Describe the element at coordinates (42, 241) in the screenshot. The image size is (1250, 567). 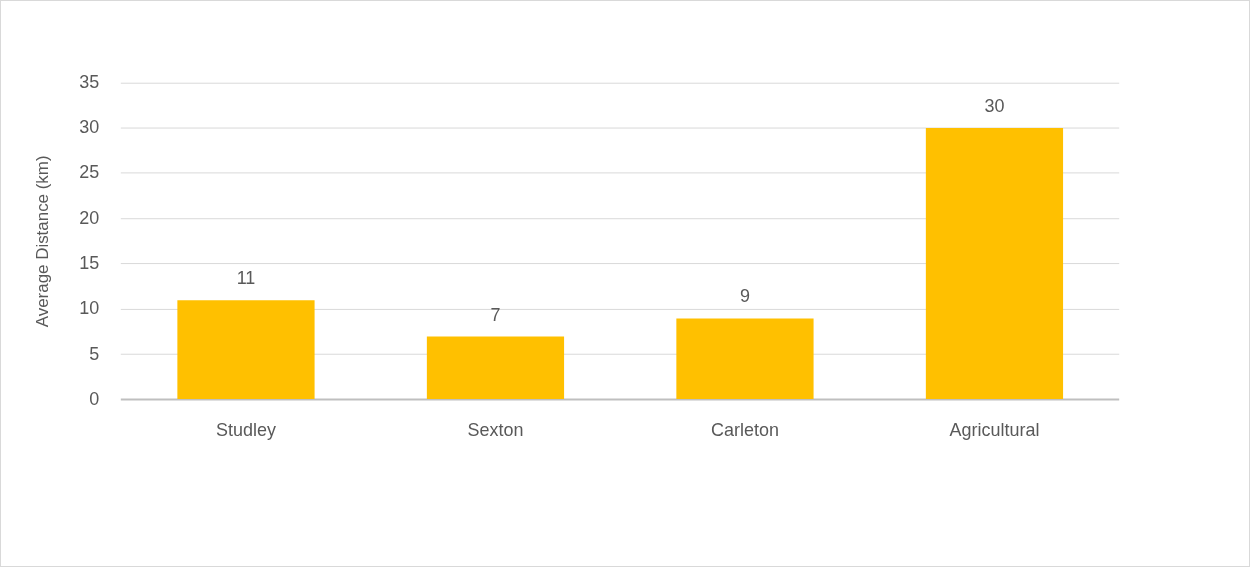
I see `y-axis-title: Average Distance (km)` at that location.